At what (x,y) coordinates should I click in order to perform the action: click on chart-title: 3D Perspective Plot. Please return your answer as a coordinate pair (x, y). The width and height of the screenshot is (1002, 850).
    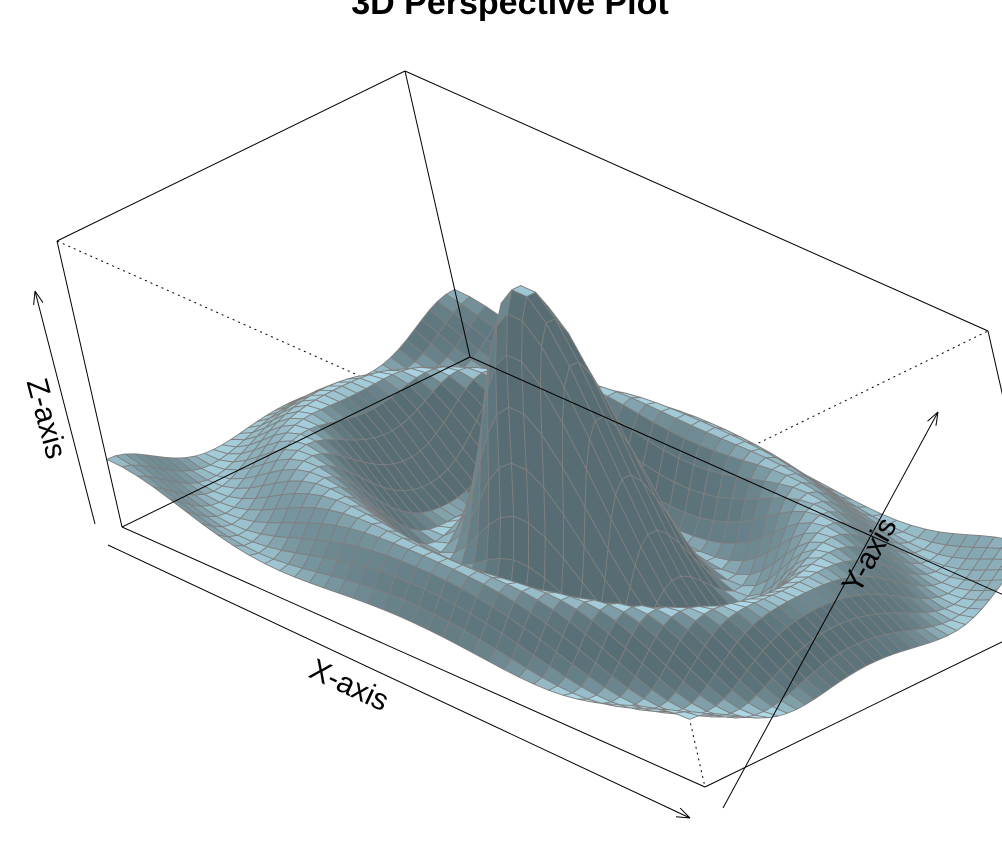
    Looking at the image, I should click on (509, 11).